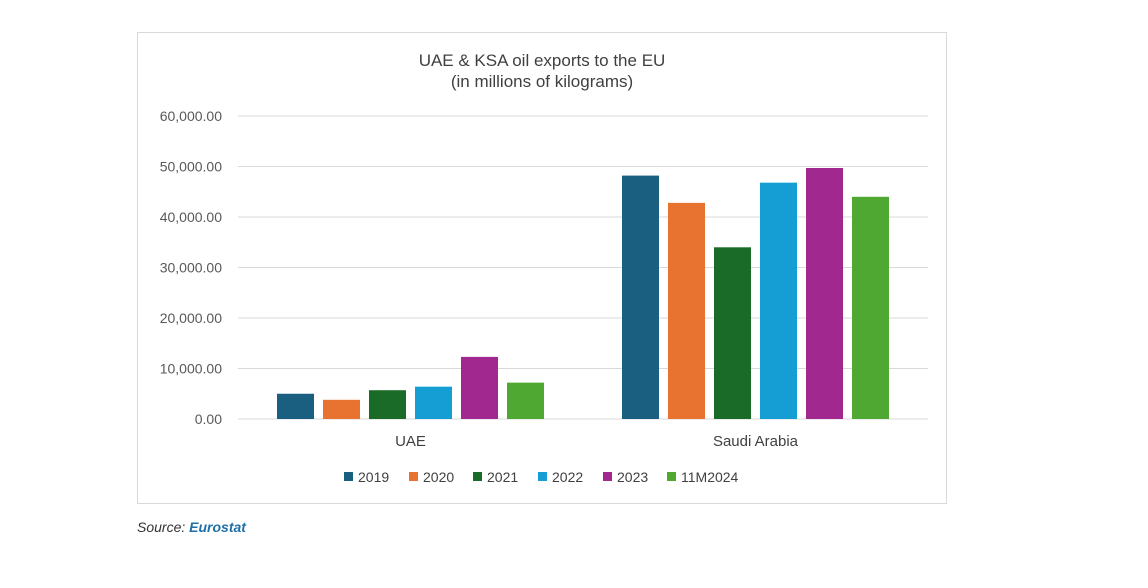 This screenshot has width=1148, height=588. I want to click on y-tick-label: 10,000.00, so click(191, 369).